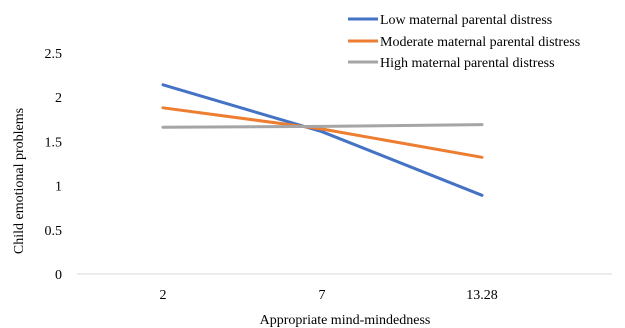 The width and height of the screenshot is (625, 328). Describe the element at coordinates (58, 98) in the screenshot. I see `y-tick-label: 2` at that location.